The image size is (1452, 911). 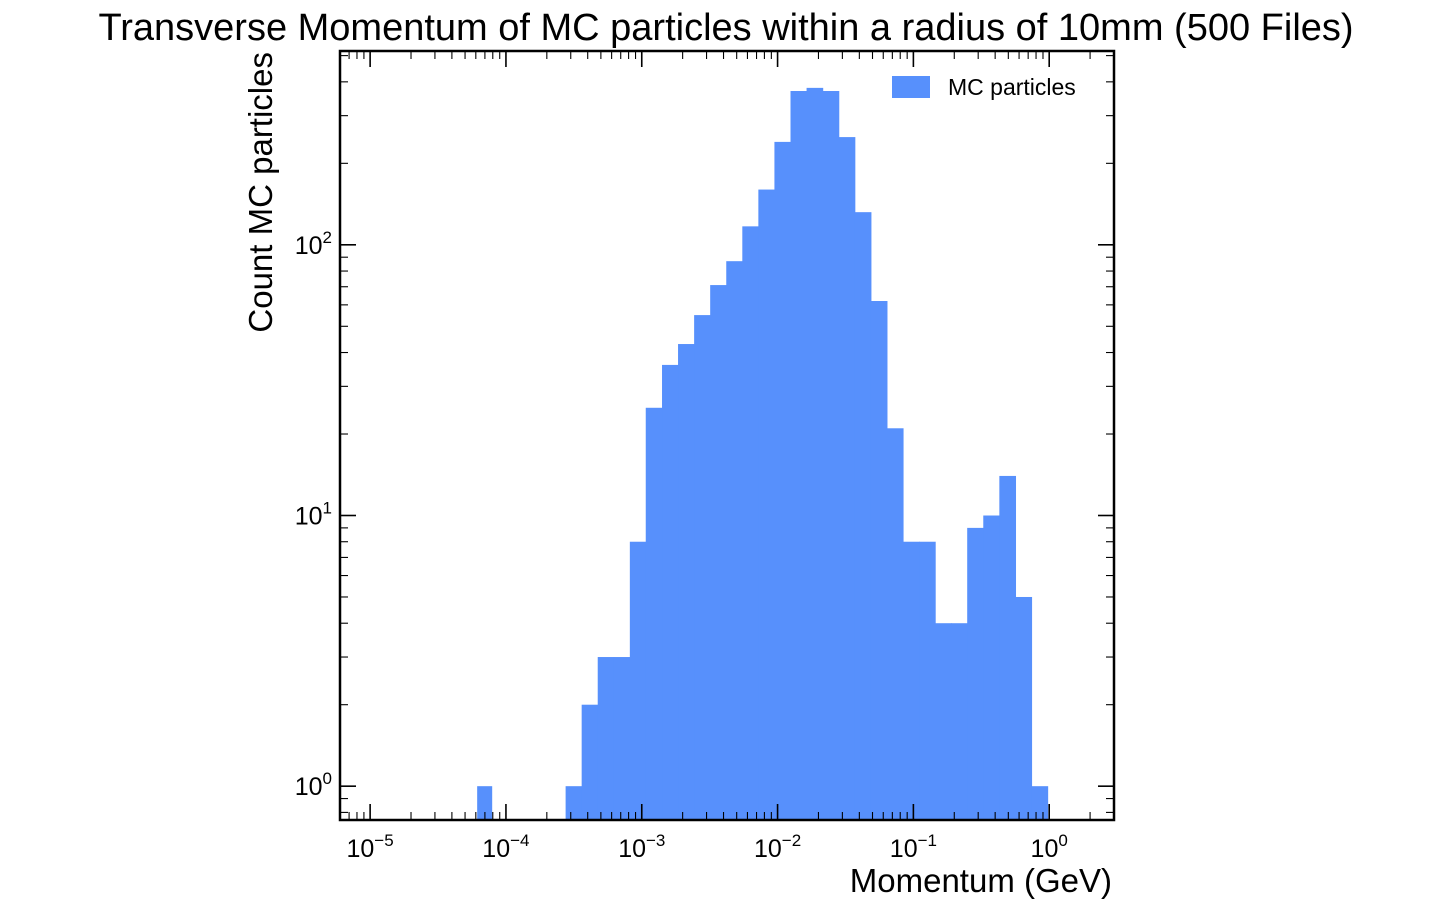 I want to click on x-tick-labels: 10⁻⁵ 10⁻⁴ 10⁻³ 10⁻² 10⁻¹ 10⁰, so click(x=706, y=847).